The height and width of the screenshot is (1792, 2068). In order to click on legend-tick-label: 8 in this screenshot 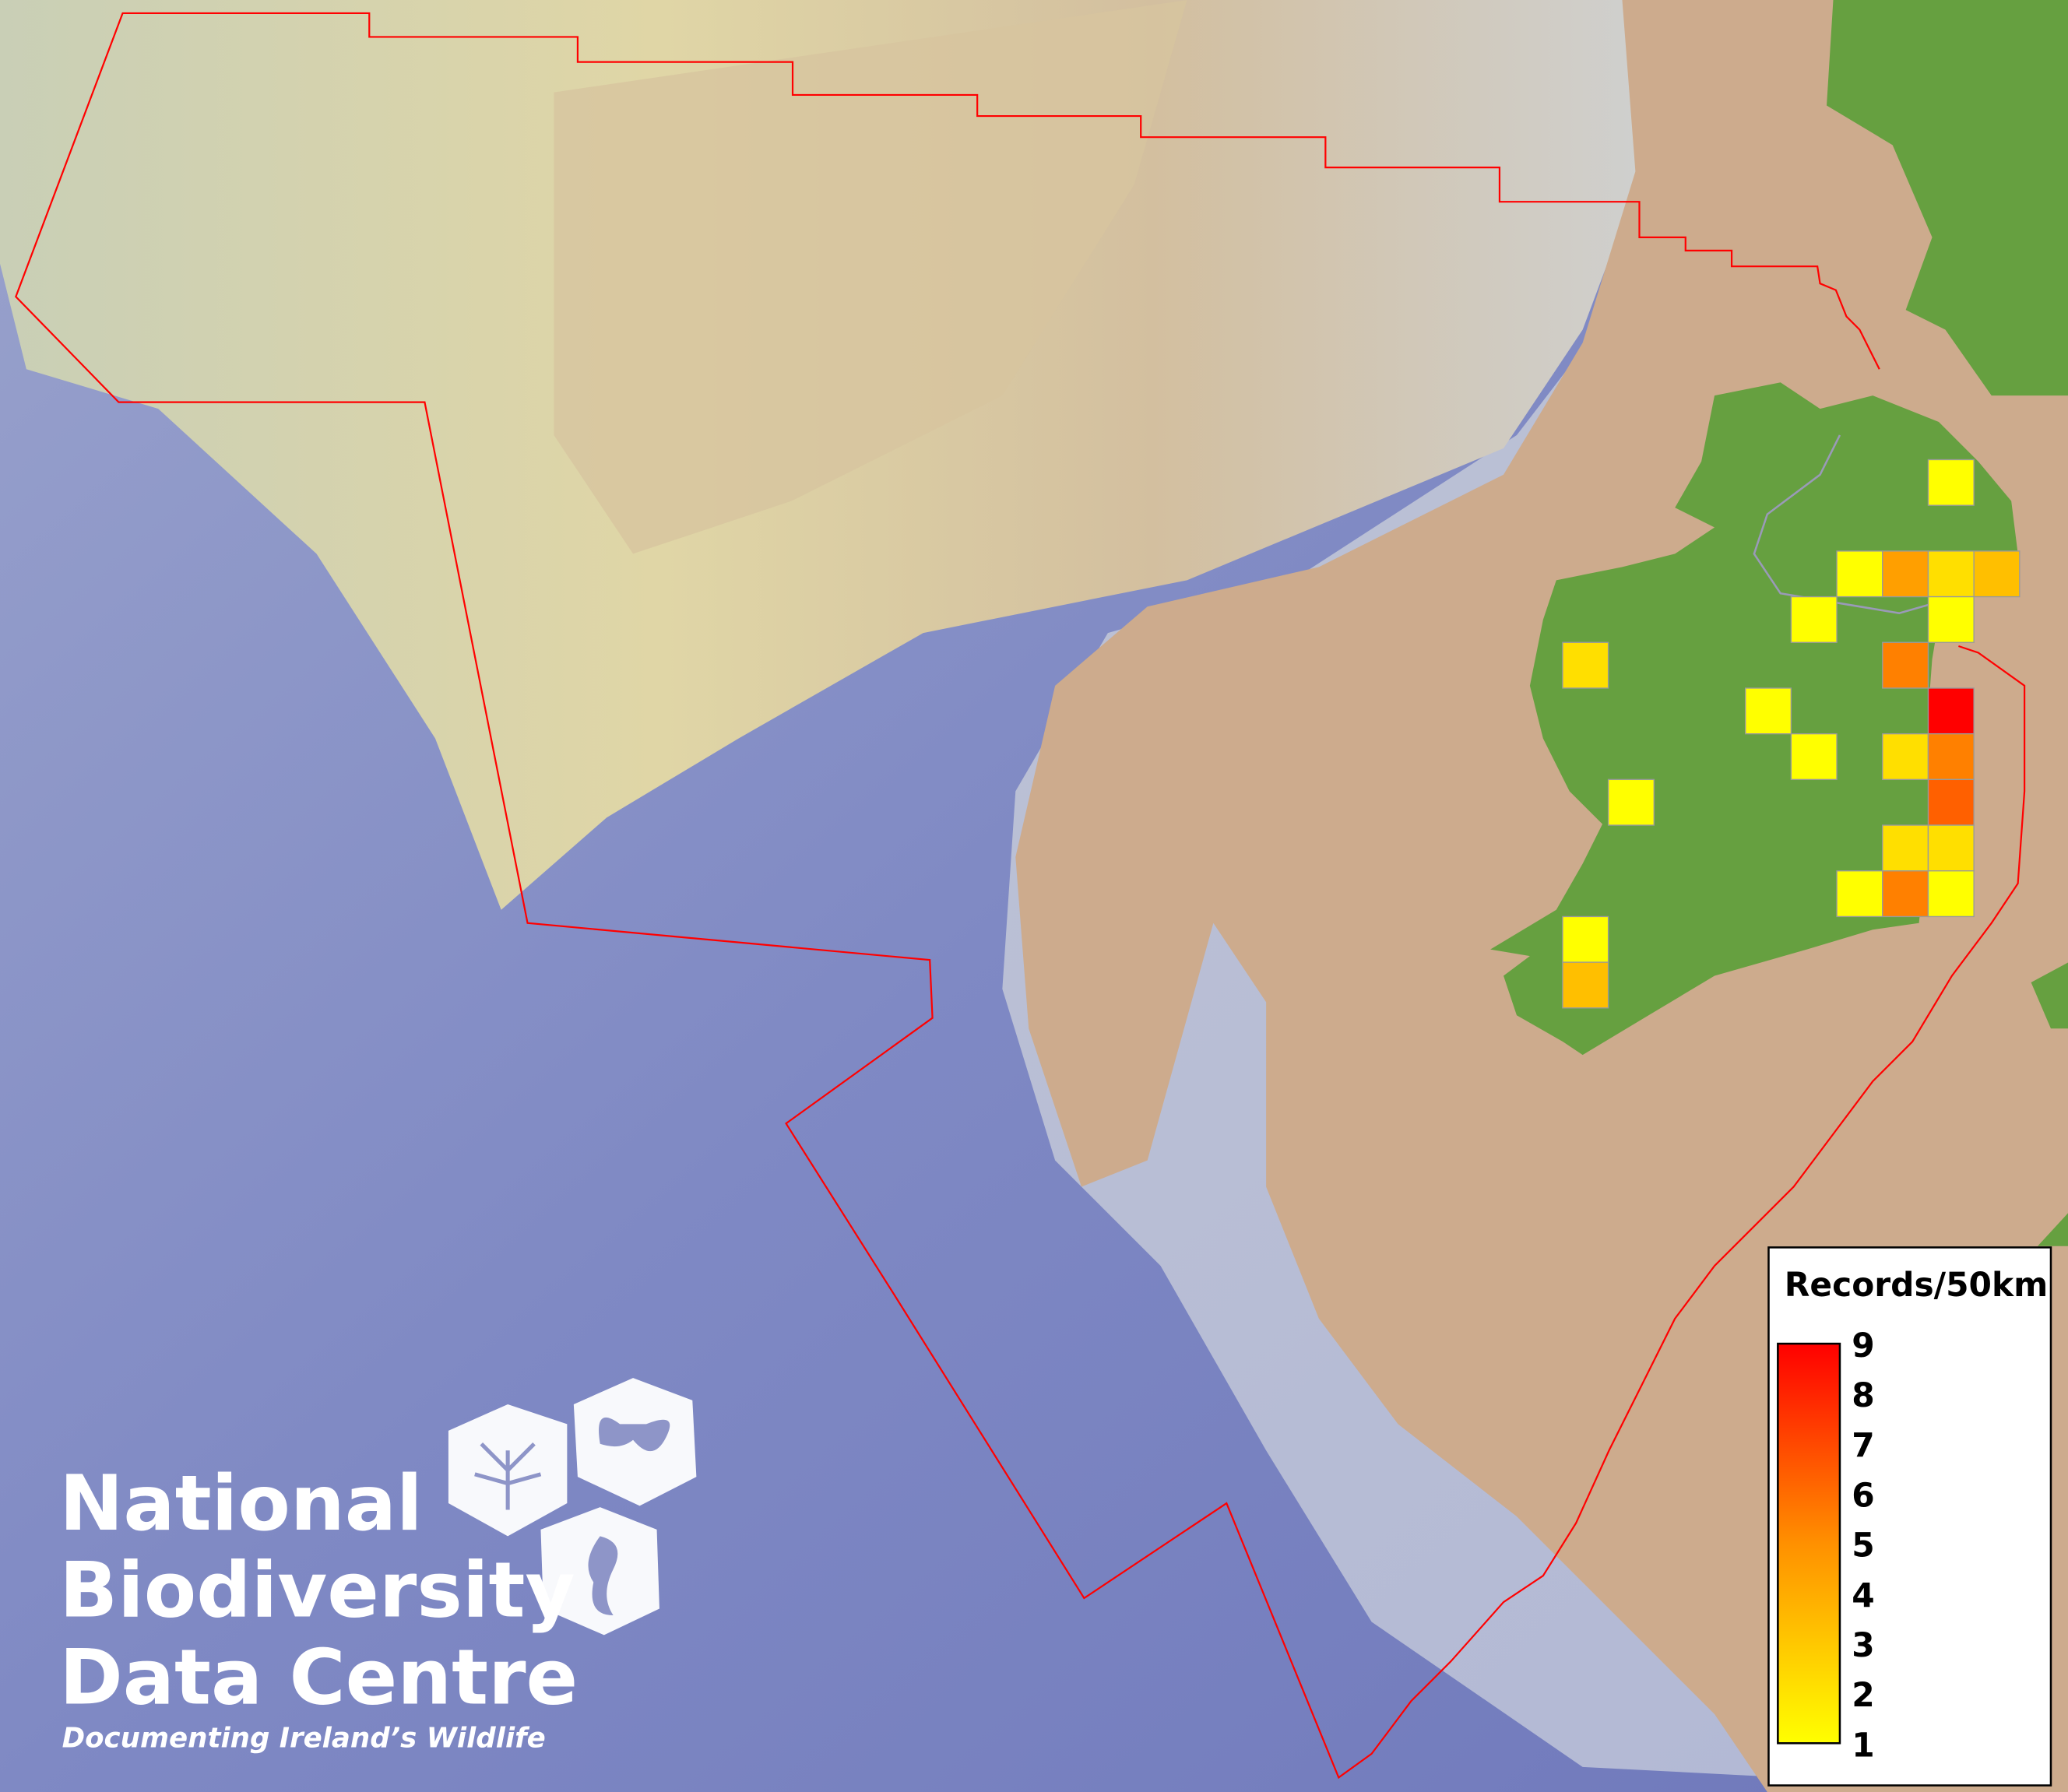, I will do `click(1863, 1395)`.